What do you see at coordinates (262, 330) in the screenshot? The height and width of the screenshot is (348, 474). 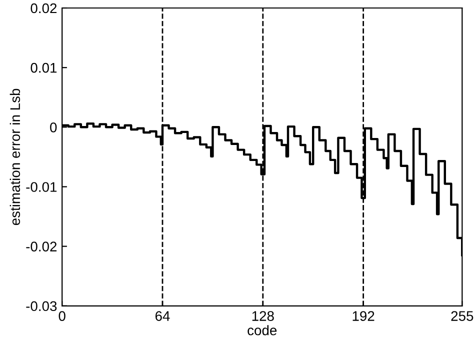 I see `x-axis-title: code` at bounding box center [262, 330].